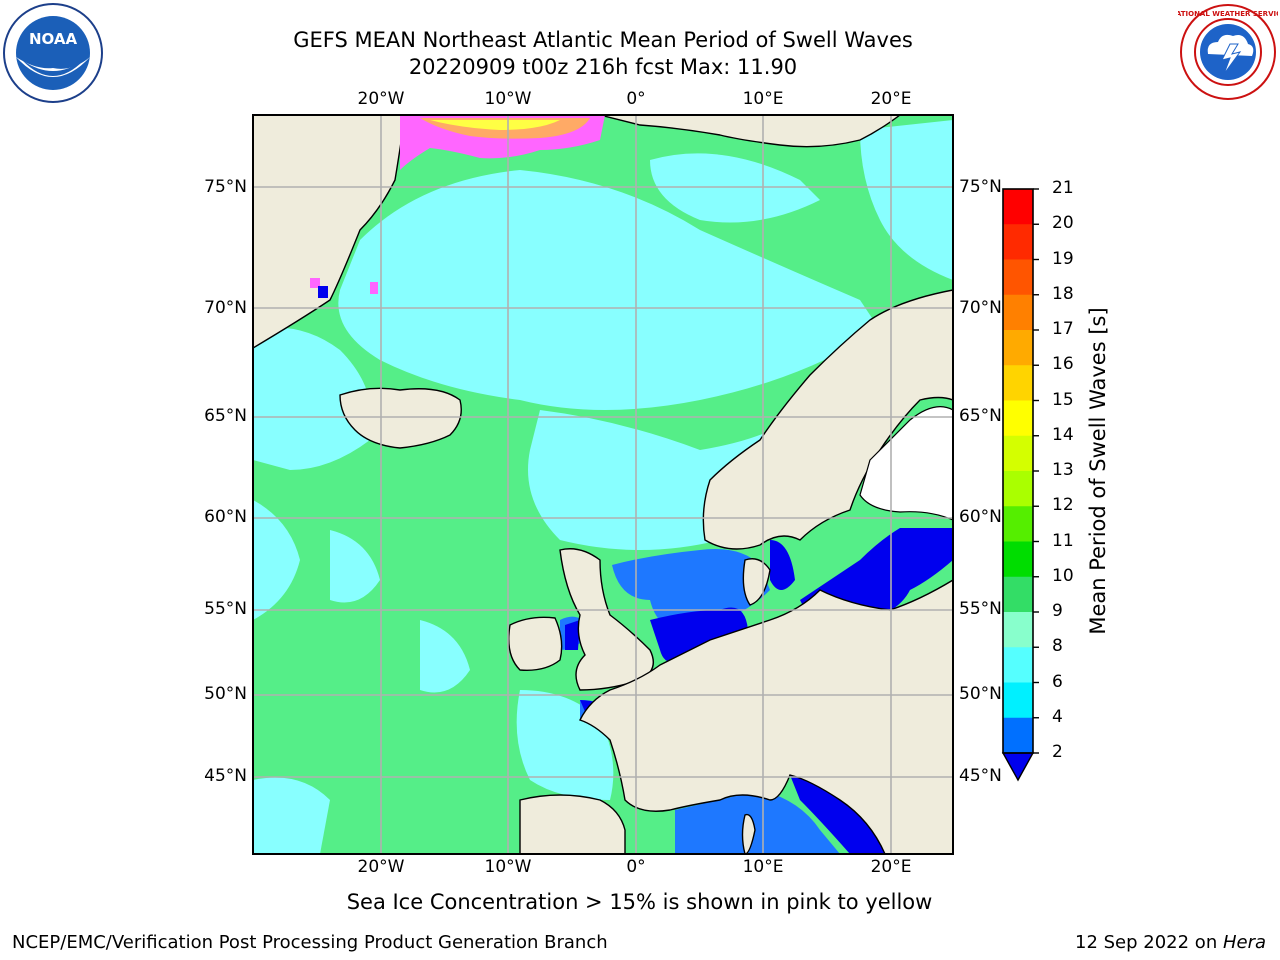  I want to click on footer-date: 12 Sep 2022 on, so click(1149, 942).